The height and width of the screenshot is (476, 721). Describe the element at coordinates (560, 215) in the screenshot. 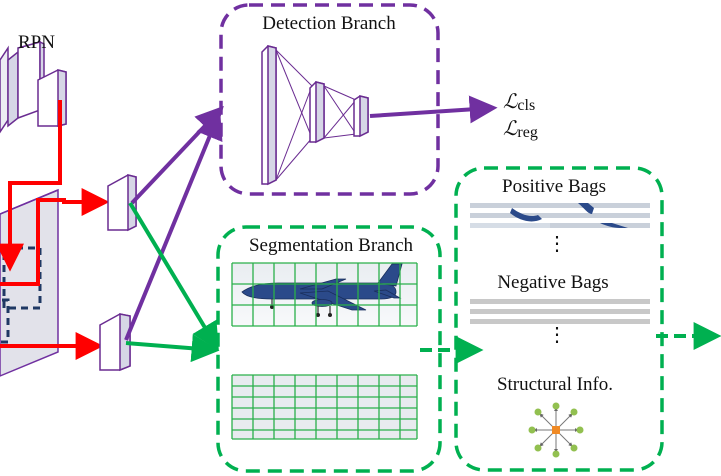

I see `positive-bag-strips` at that location.